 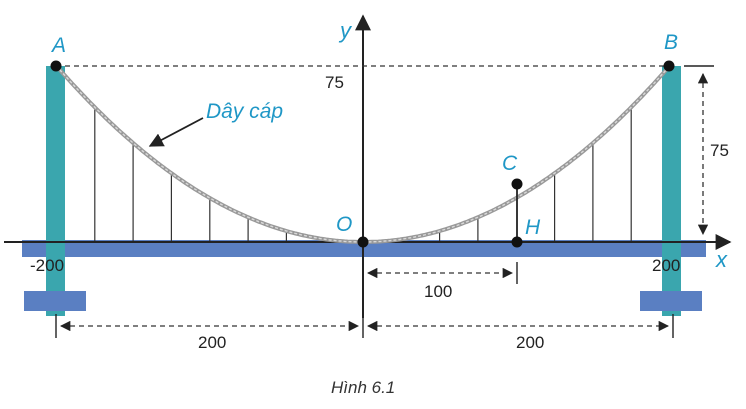 What do you see at coordinates (666, 265) in the screenshot?
I see `right-x-value: 200` at bounding box center [666, 265].